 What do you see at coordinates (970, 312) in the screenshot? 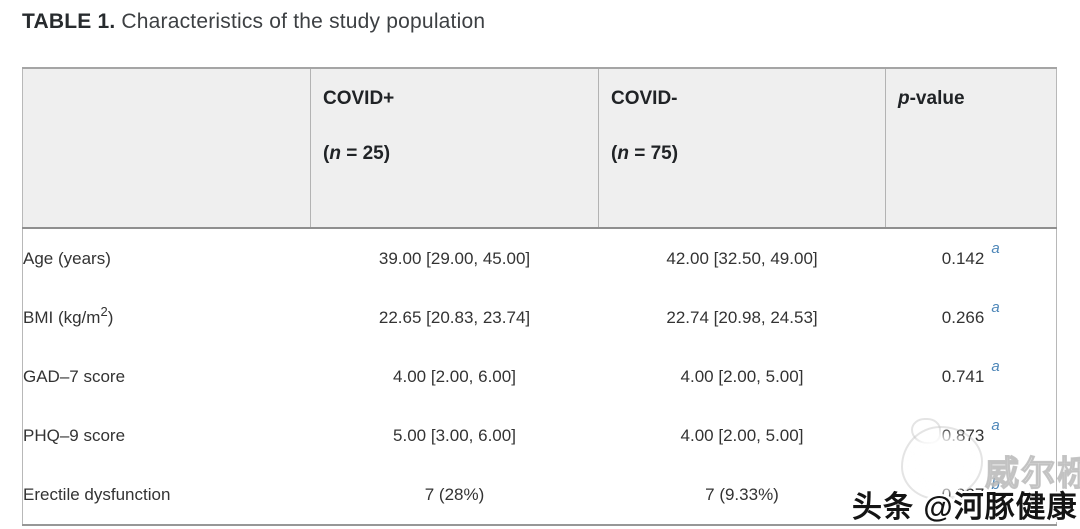
I see `p-value-cell: 0.266a` at bounding box center [970, 312].